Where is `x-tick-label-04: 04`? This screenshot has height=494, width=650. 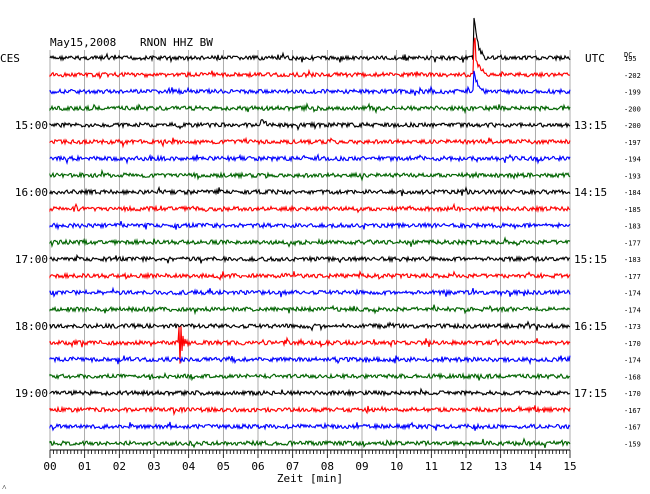 x-tick-label-04: 04 is located at coordinates (189, 466).